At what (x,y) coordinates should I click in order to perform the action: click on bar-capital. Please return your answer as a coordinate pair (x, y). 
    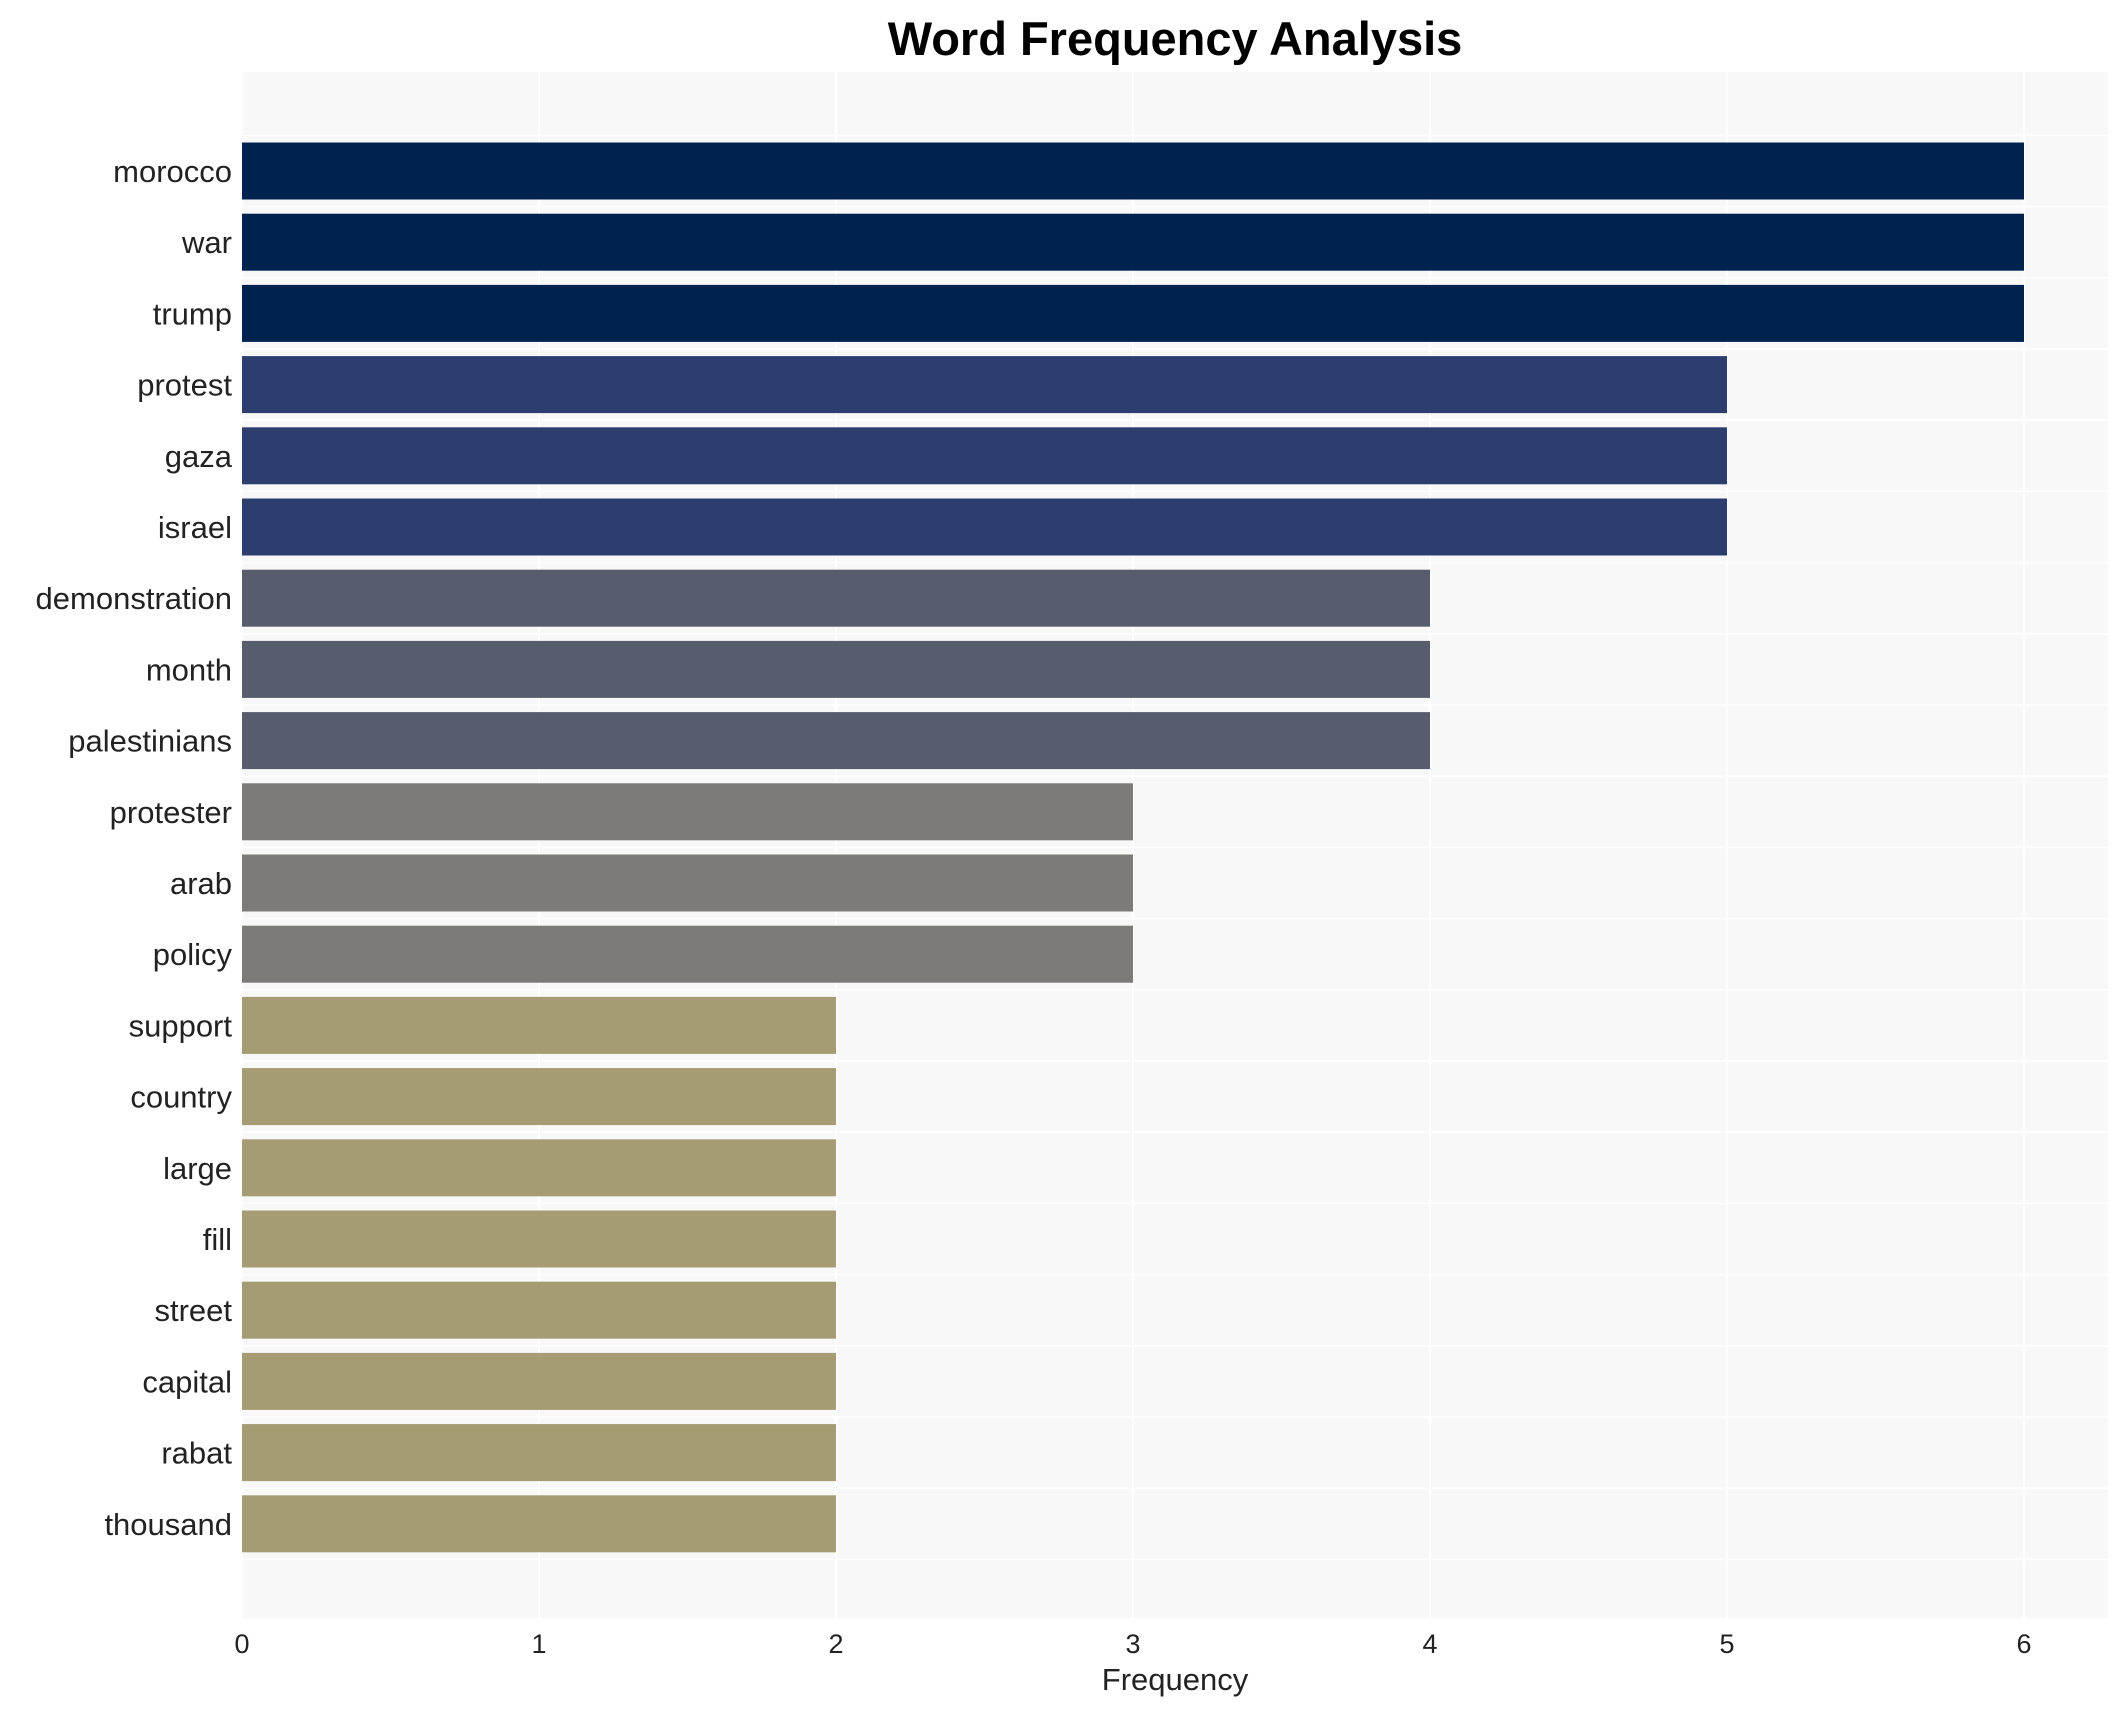
    Looking at the image, I should click on (539, 1381).